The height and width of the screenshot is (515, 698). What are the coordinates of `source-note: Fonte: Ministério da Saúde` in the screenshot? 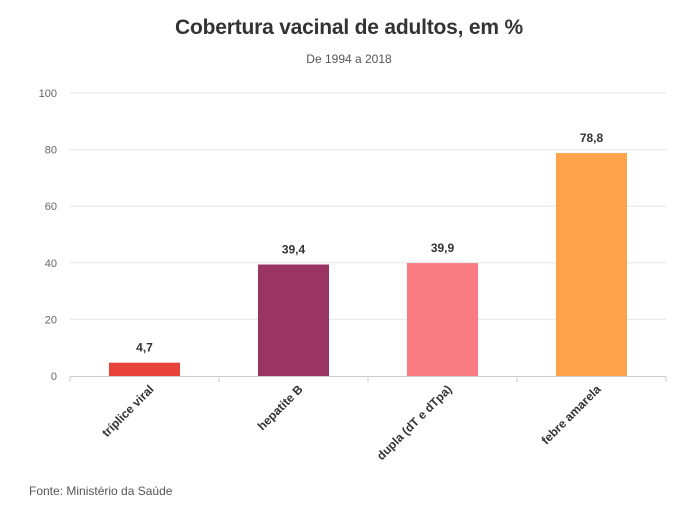 It's located at (101, 491).